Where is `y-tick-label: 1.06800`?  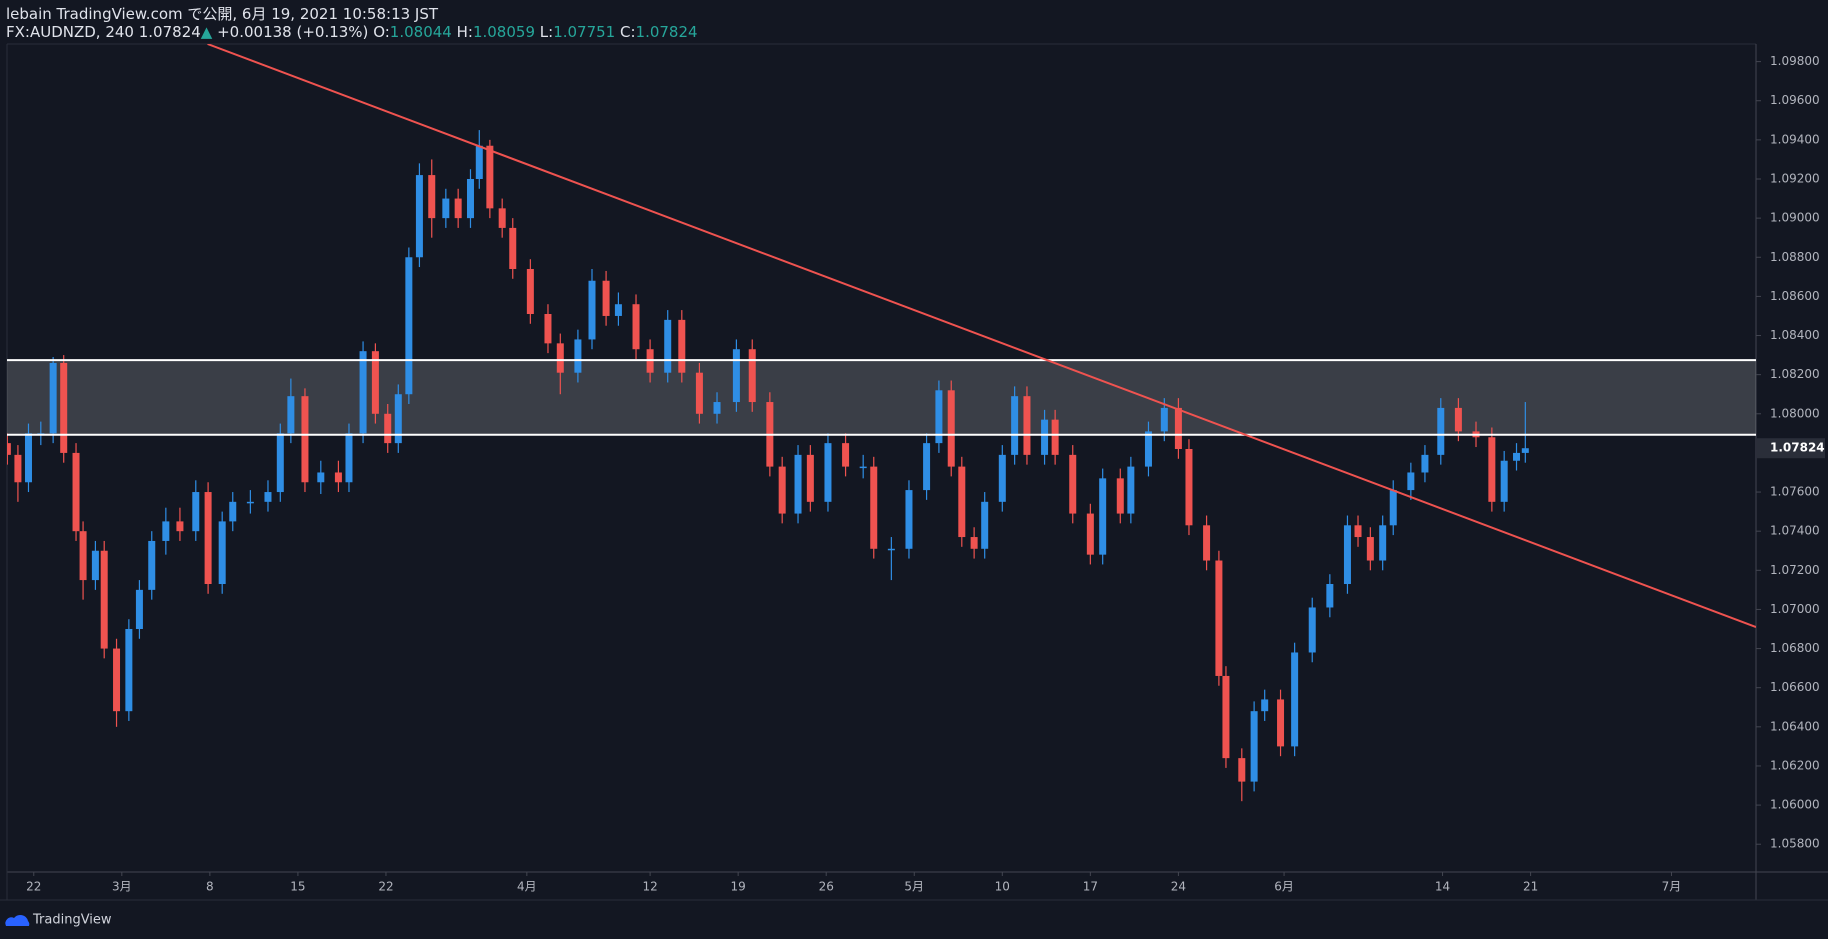
y-tick-label: 1.06800 is located at coordinates (1795, 648).